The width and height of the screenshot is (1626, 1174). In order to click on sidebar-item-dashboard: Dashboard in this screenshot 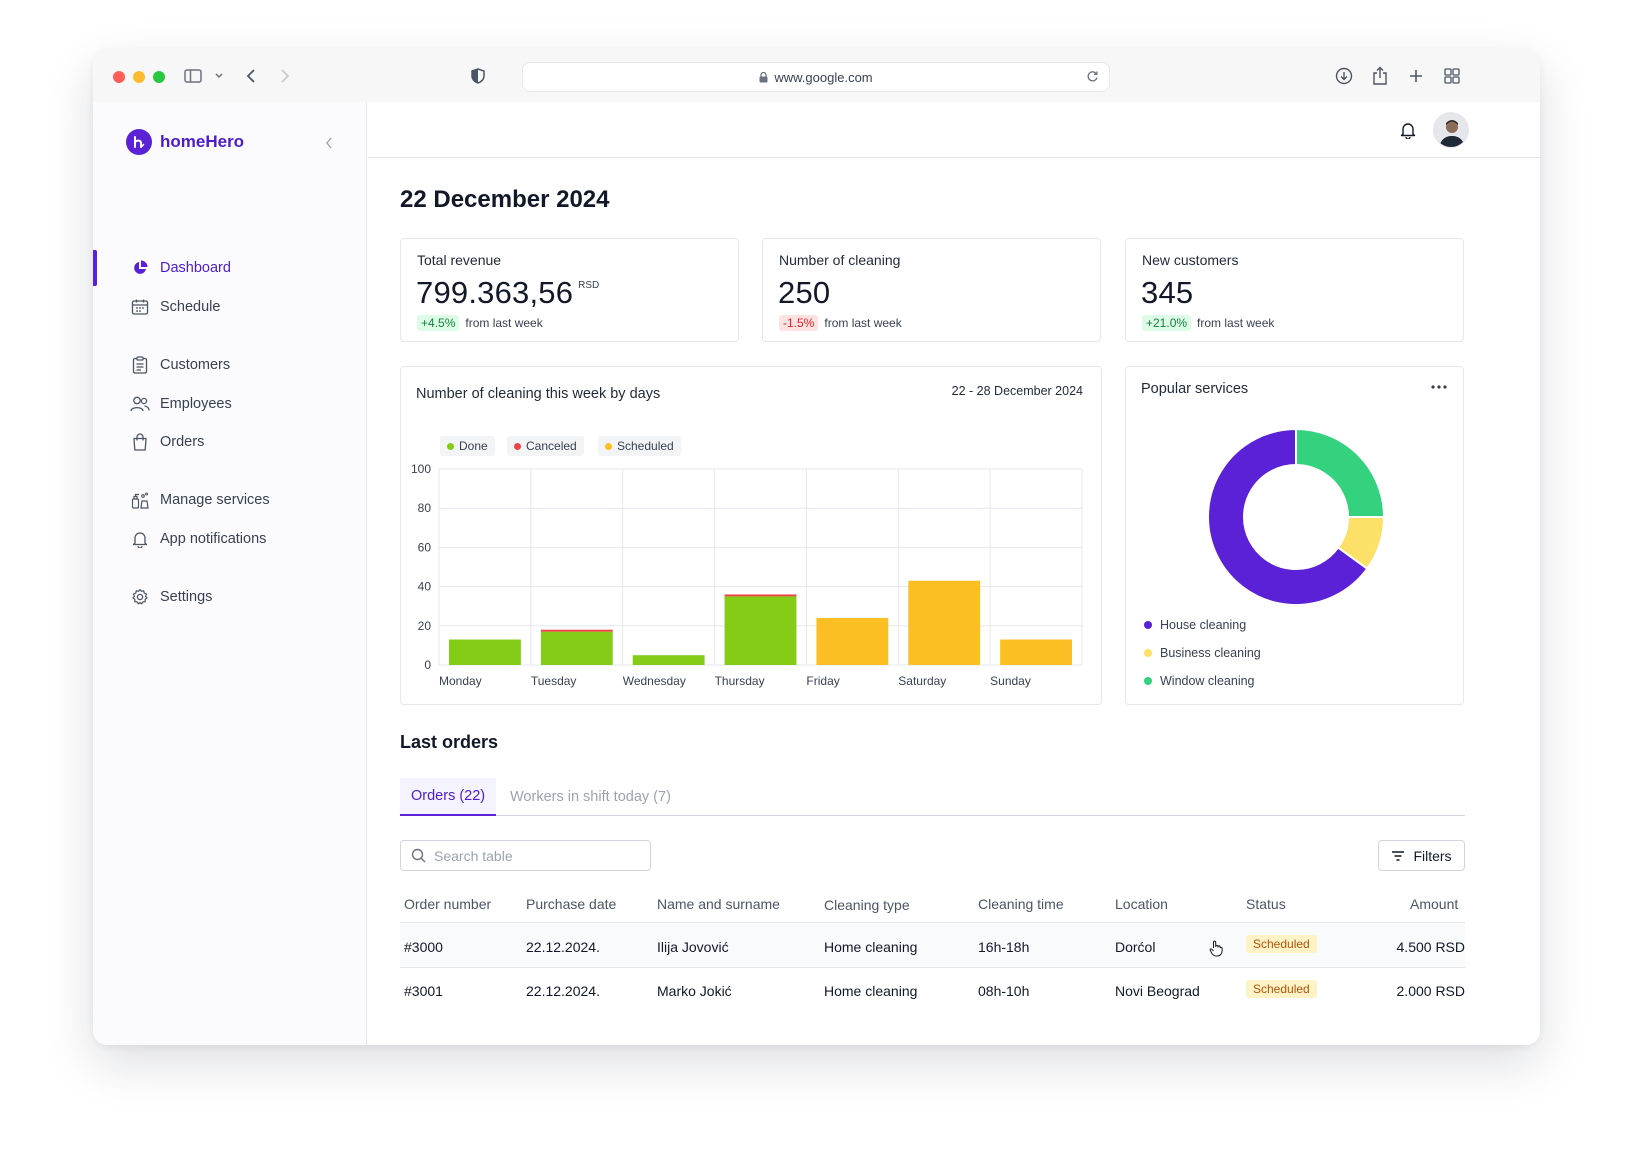, I will do `click(230, 268)`.